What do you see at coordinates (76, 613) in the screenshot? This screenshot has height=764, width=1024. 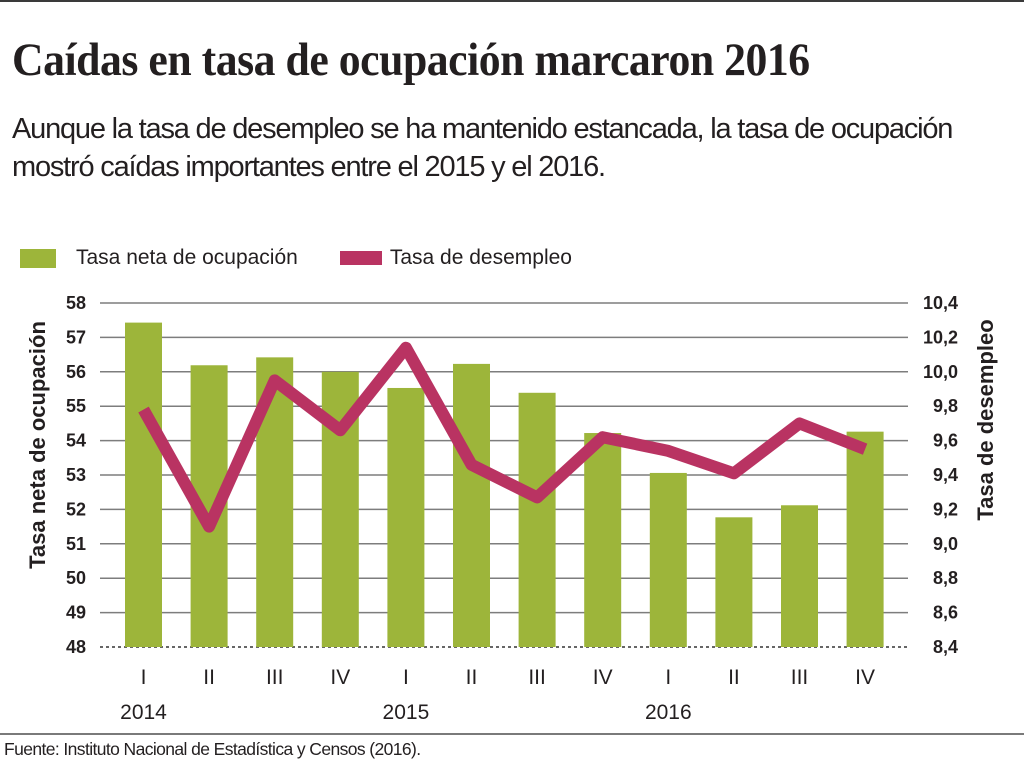 I see `left-tick-label: 49` at bounding box center [76, 613].